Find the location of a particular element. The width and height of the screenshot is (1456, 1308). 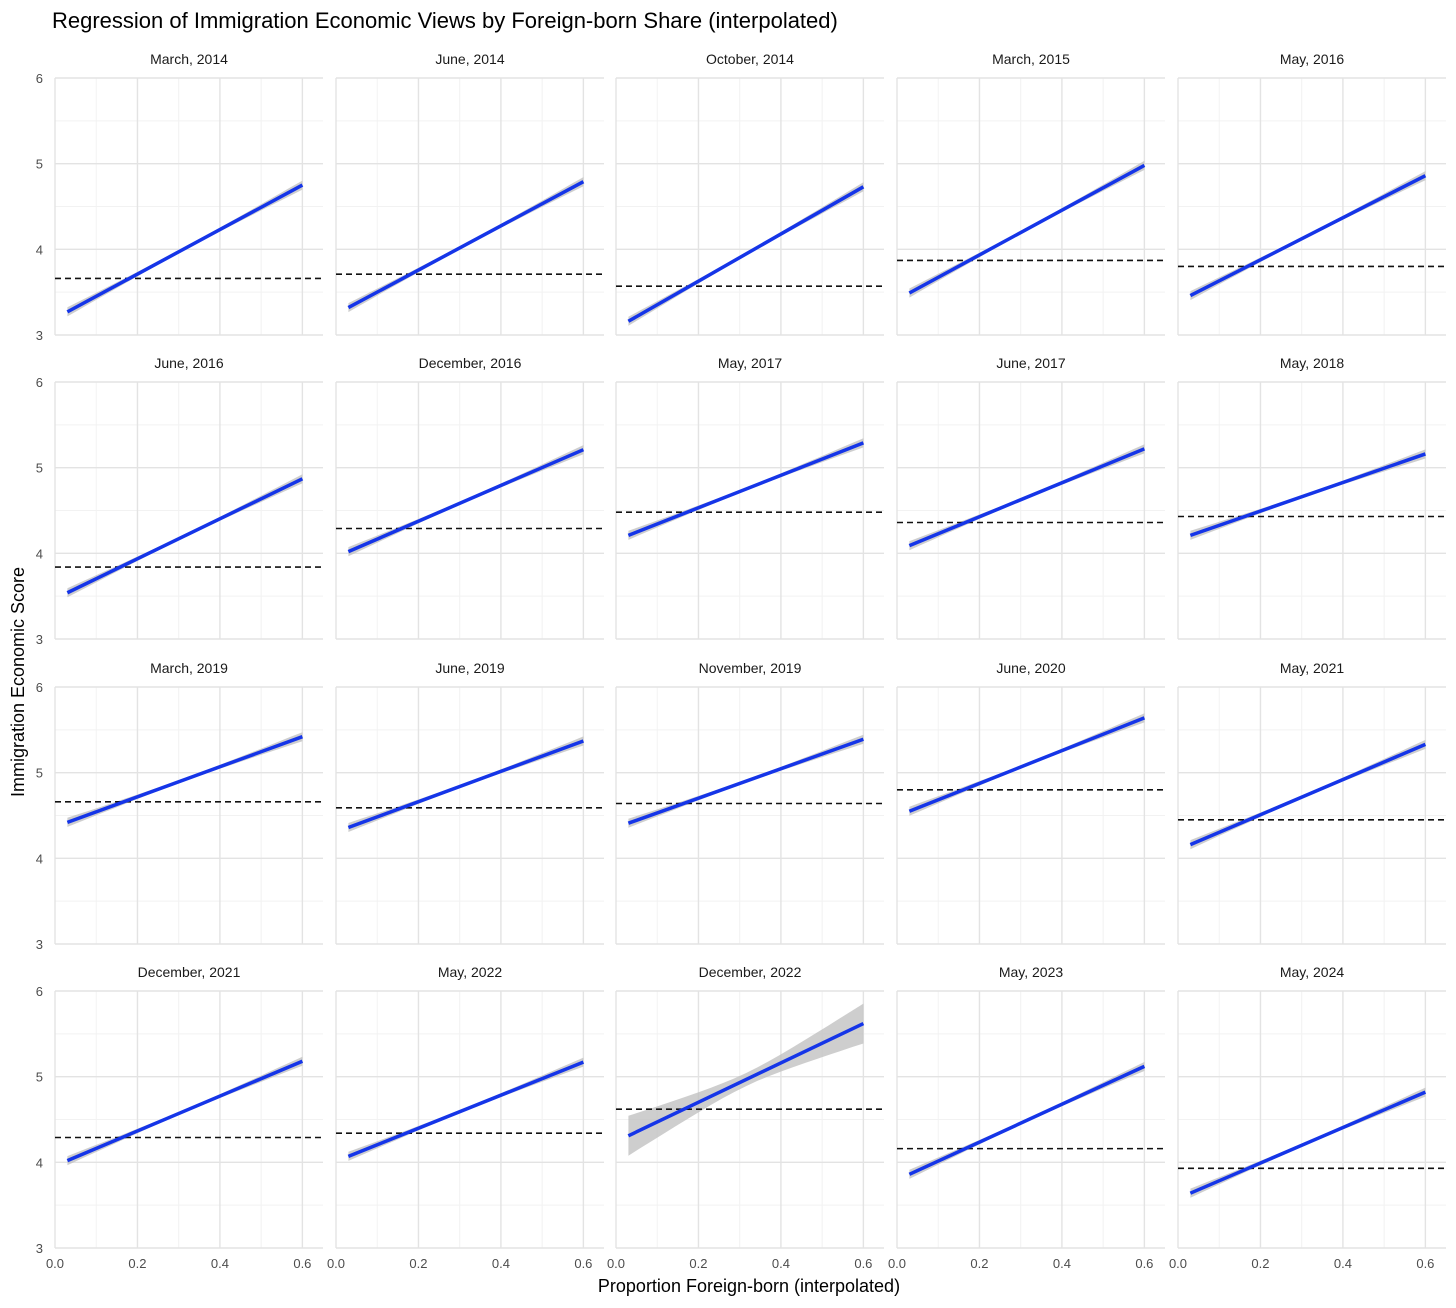

facet-label: May, 2021 is located at coordinates (1312, 668).